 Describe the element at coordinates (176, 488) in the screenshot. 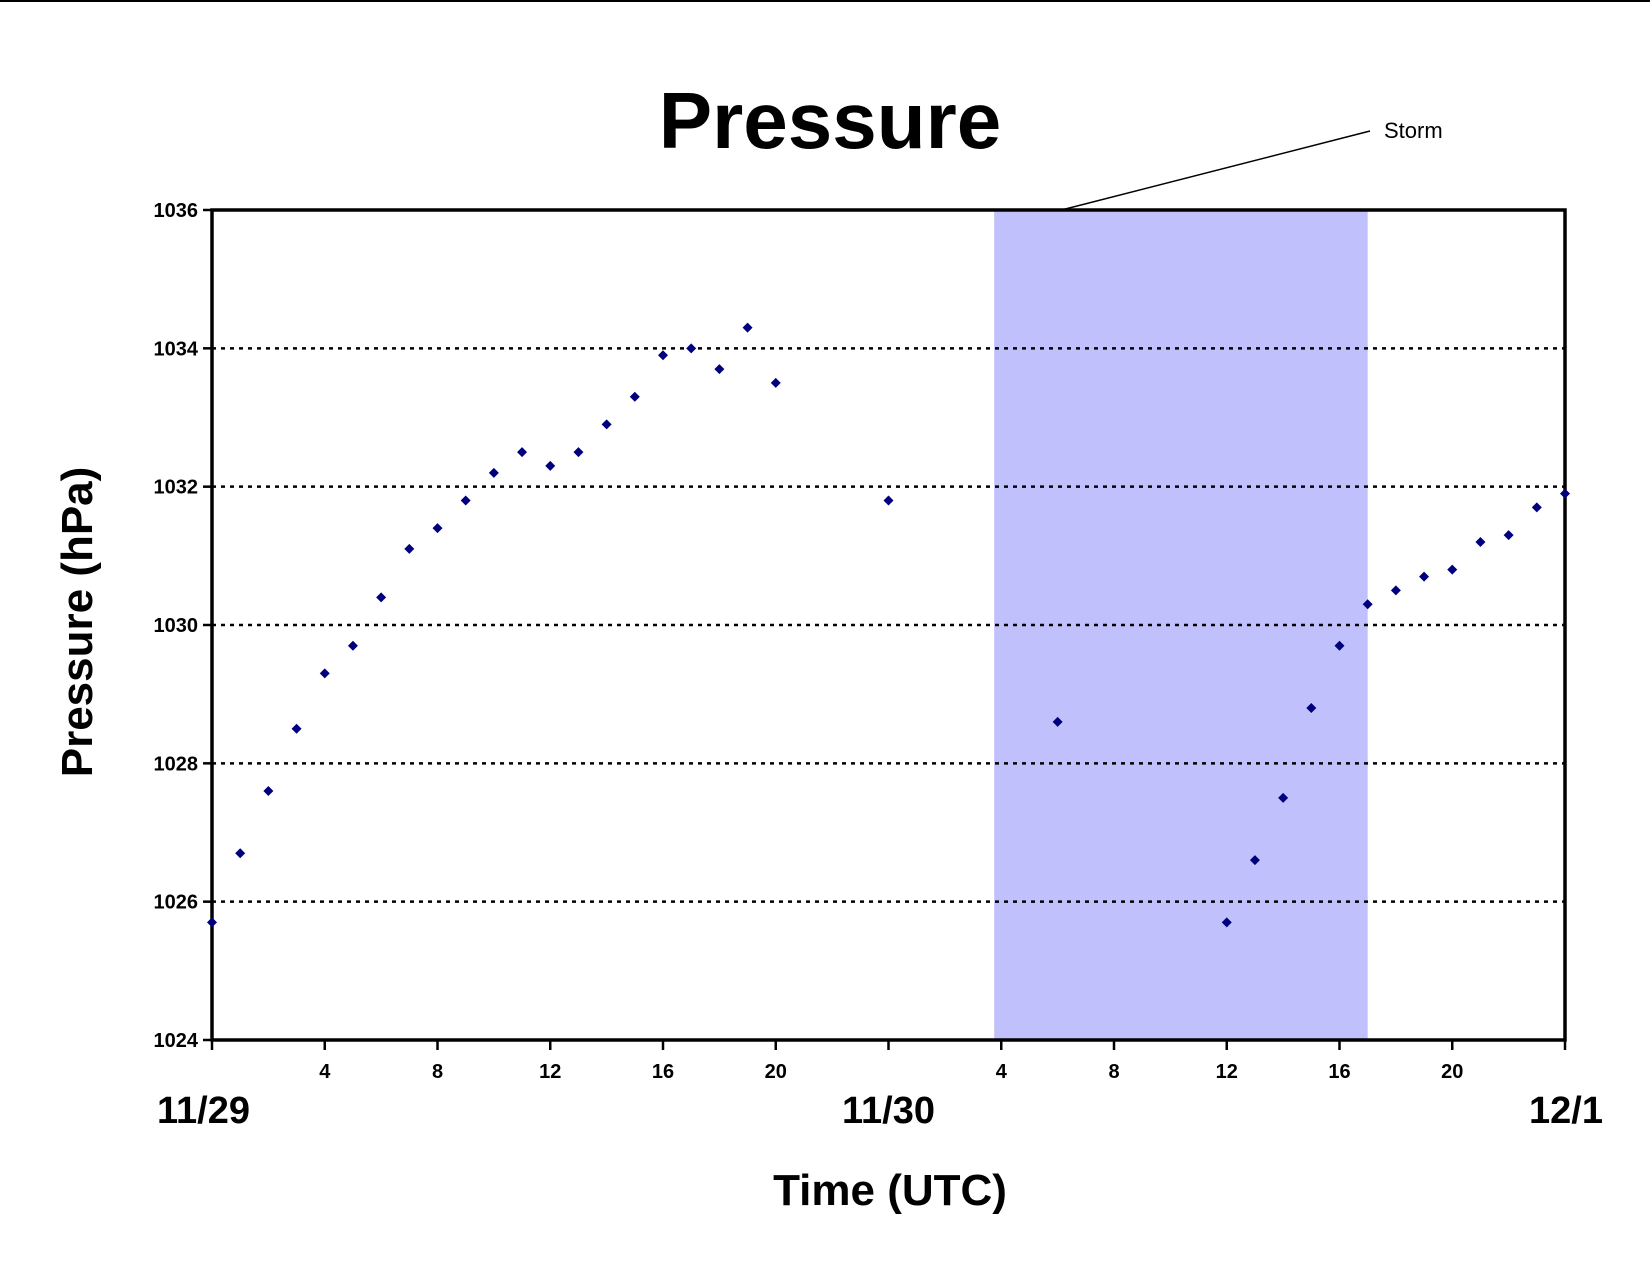

I see `y-tick-label: 1032` at that location.